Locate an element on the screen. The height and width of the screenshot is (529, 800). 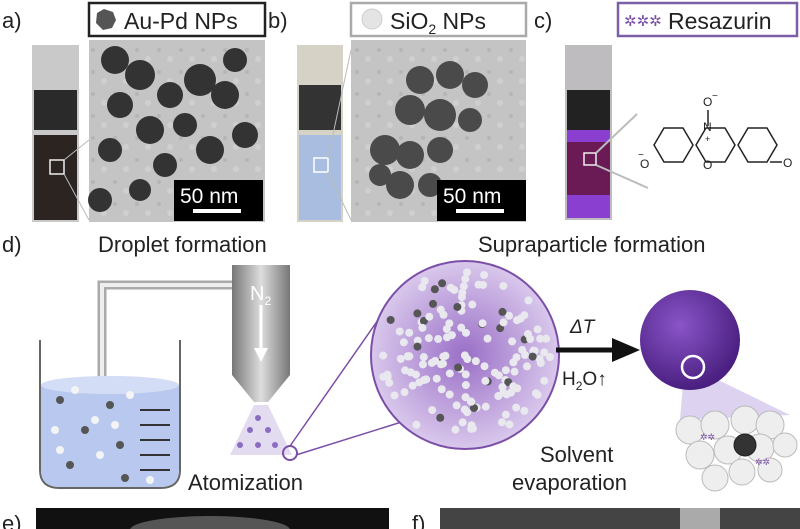
panel-f-highlight is located at coordinates (700, 518).